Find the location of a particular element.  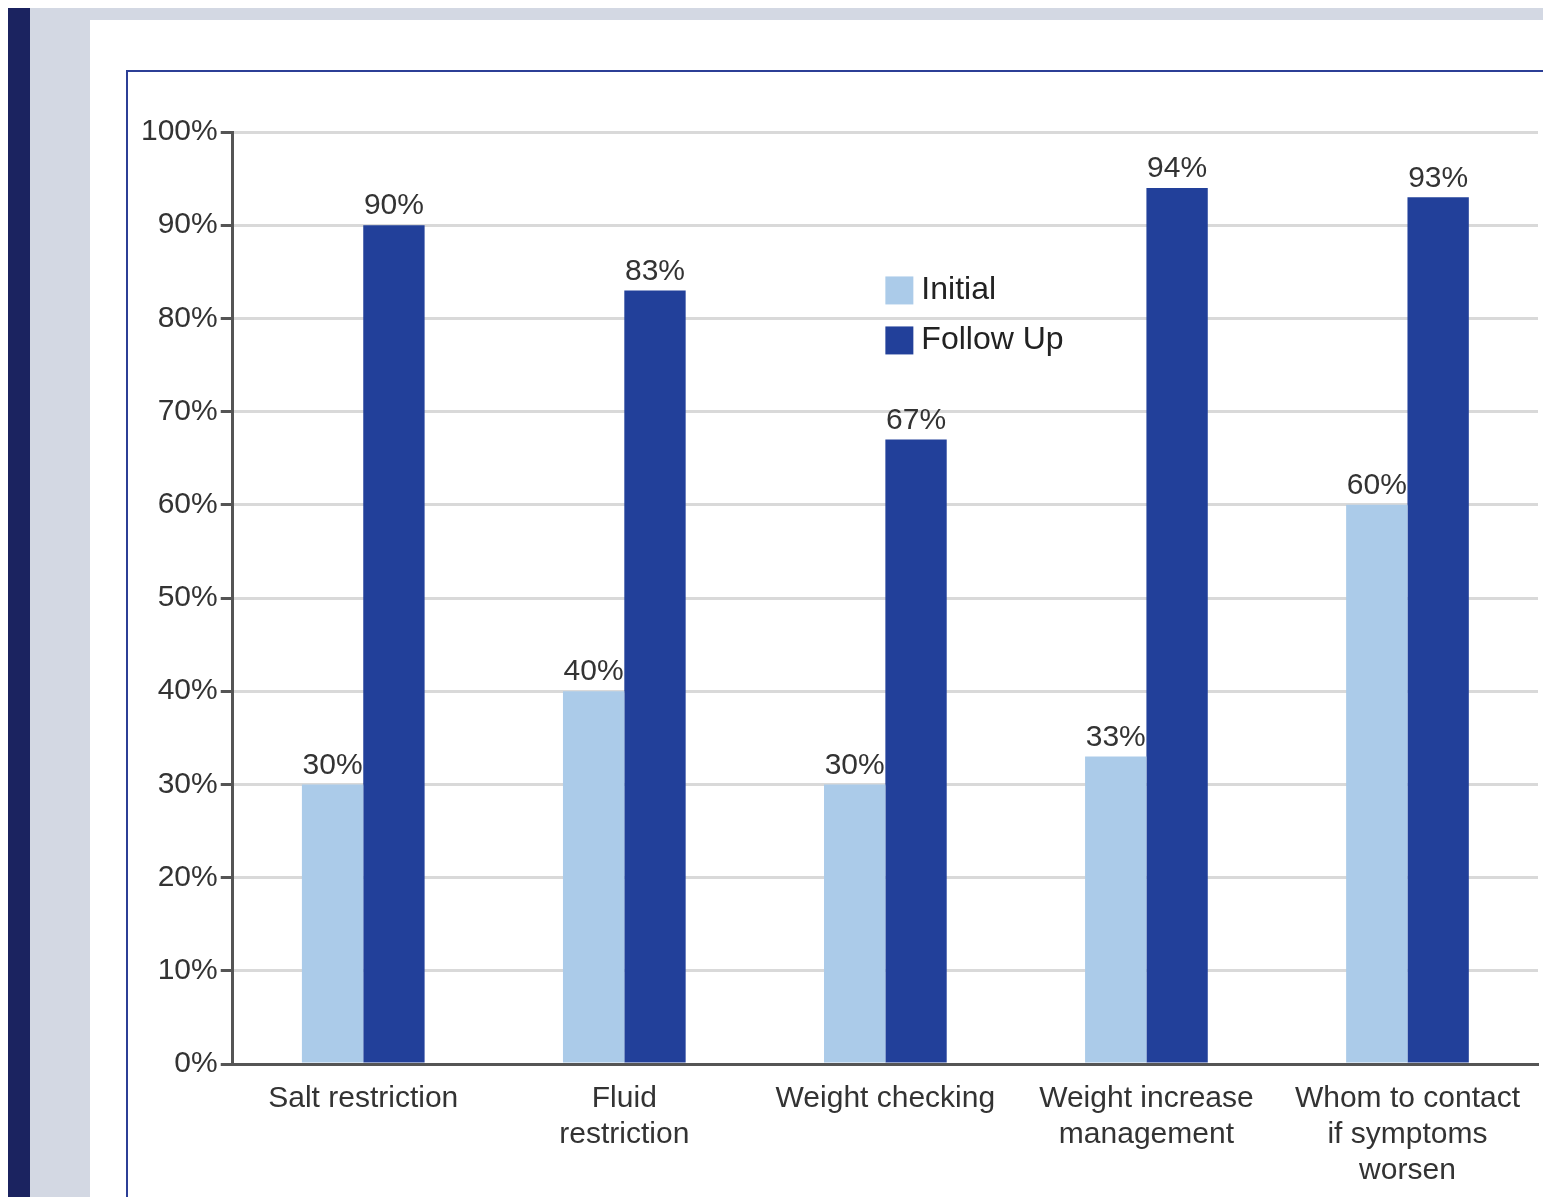

data-label: 40% is located at coordinates (593, 670).